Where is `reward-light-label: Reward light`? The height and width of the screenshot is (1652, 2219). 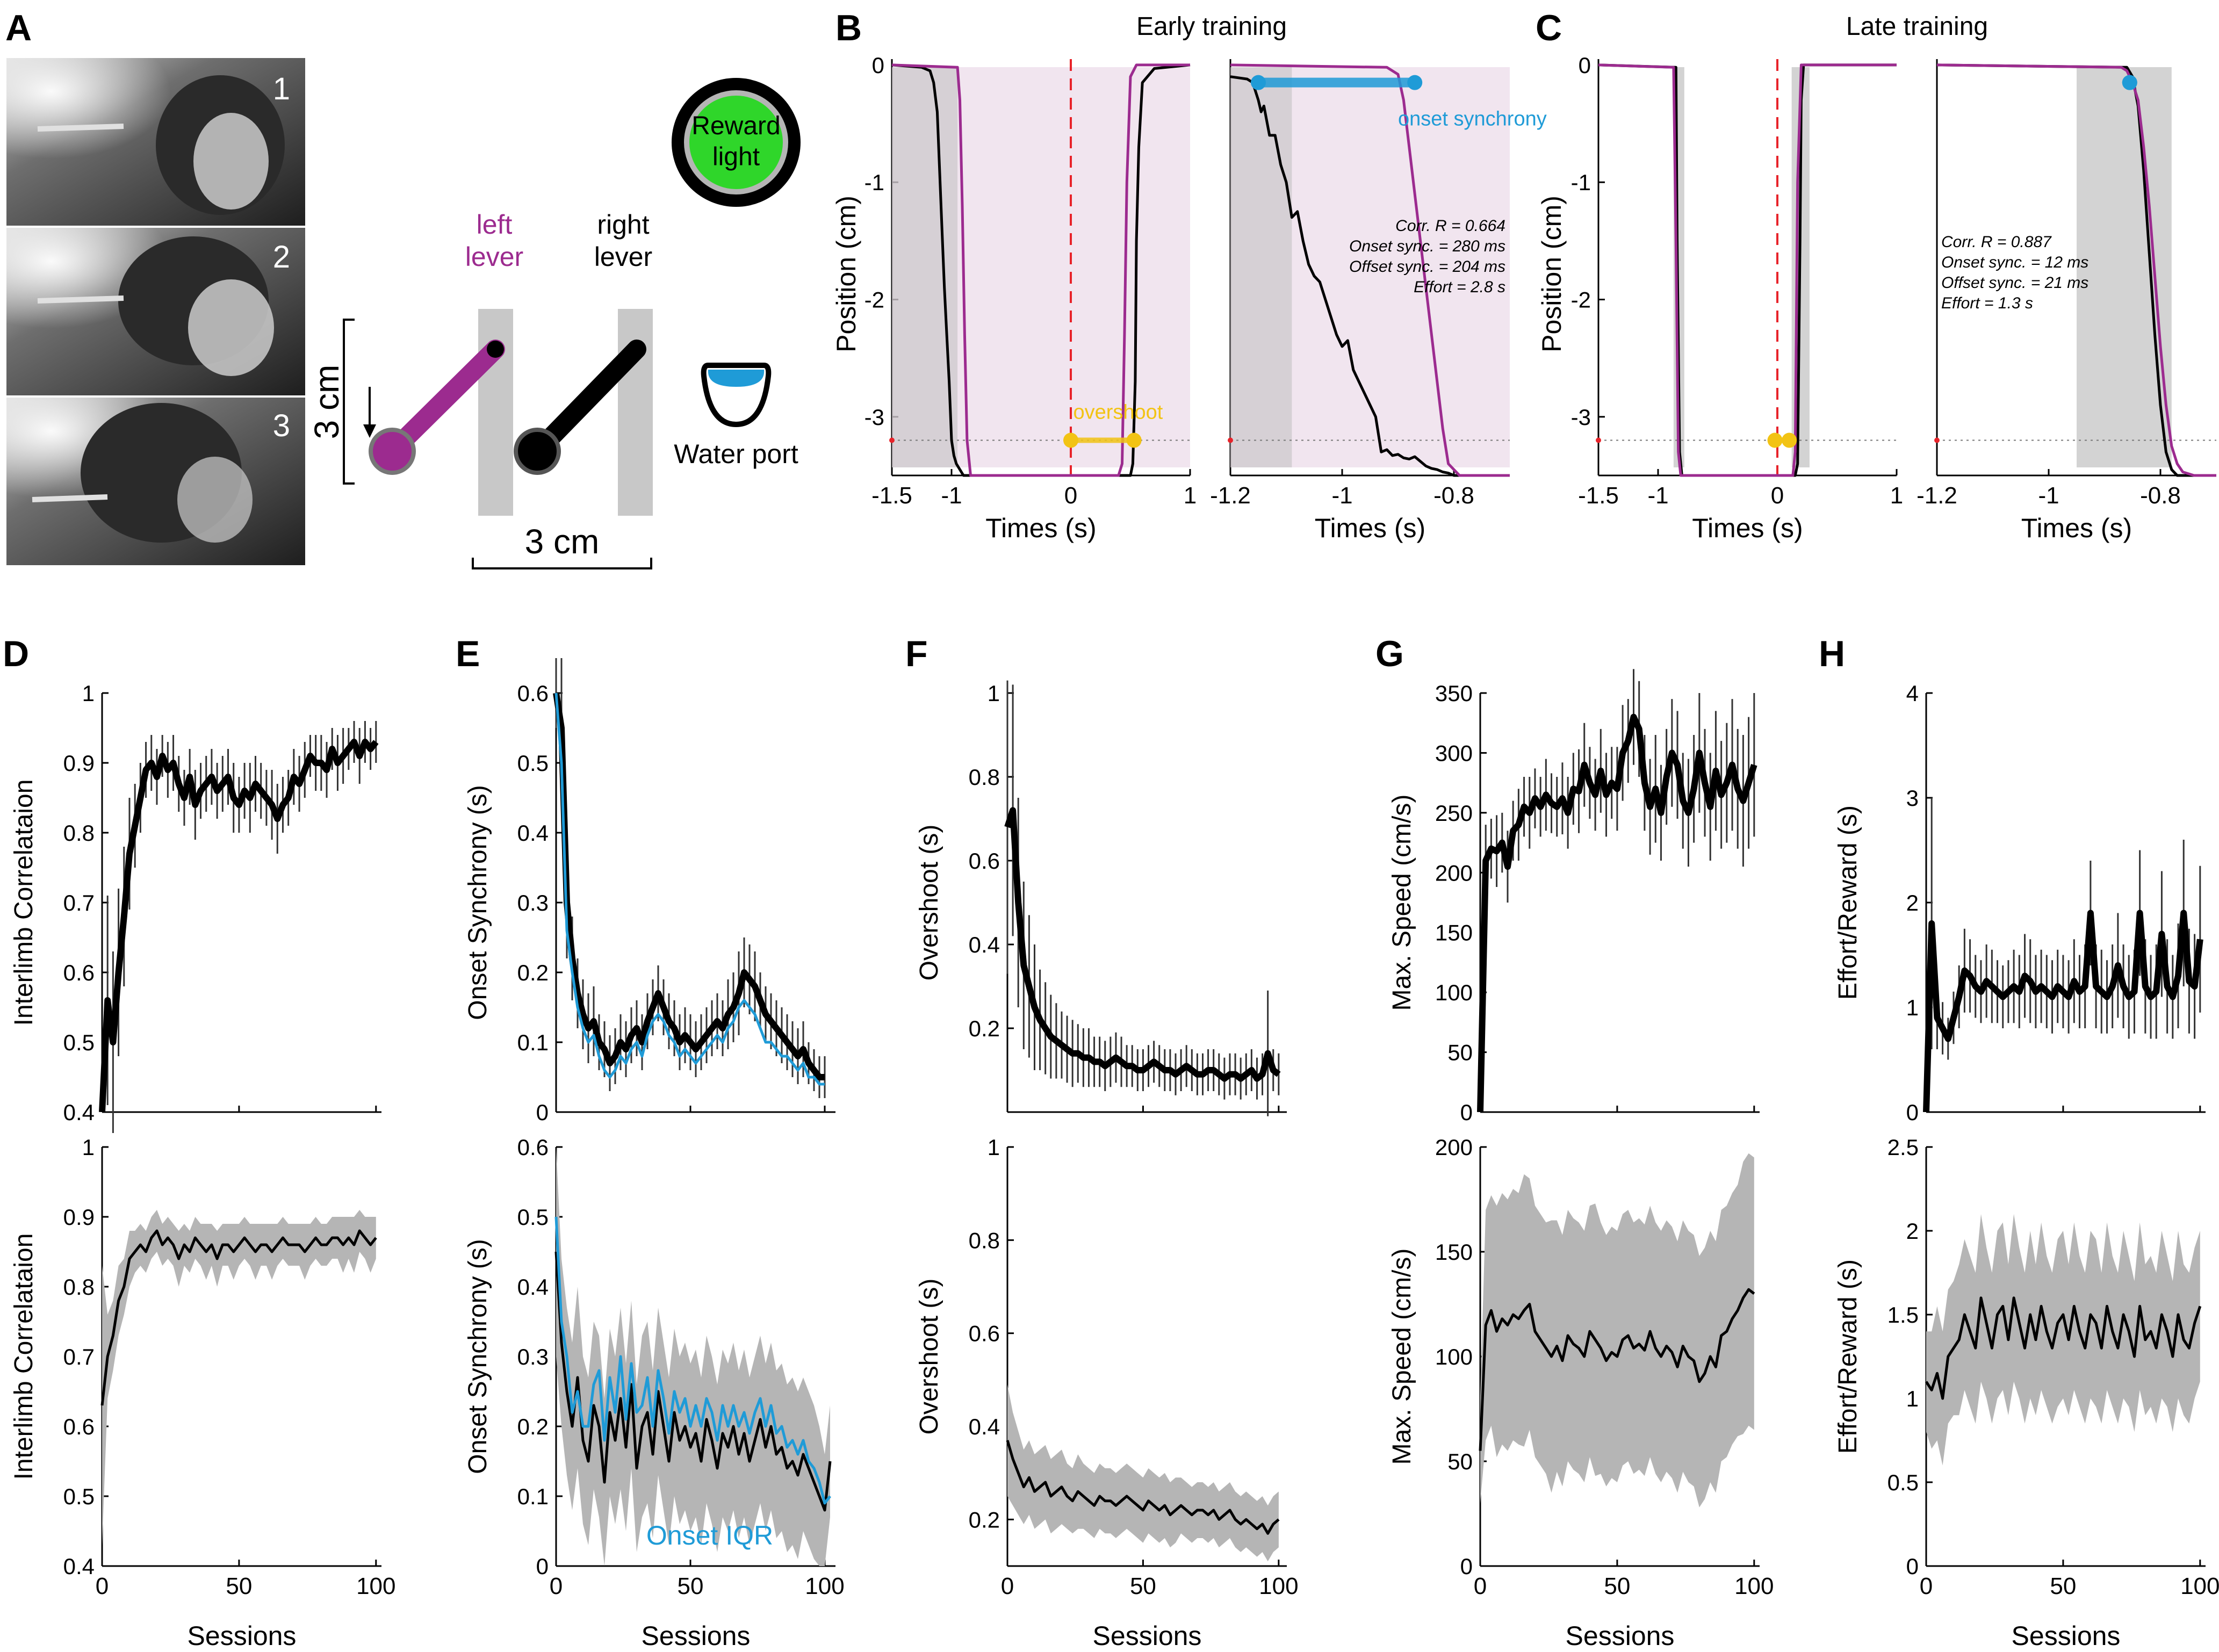
reward-light-label: Reward light is located at coordinates (735, 141).